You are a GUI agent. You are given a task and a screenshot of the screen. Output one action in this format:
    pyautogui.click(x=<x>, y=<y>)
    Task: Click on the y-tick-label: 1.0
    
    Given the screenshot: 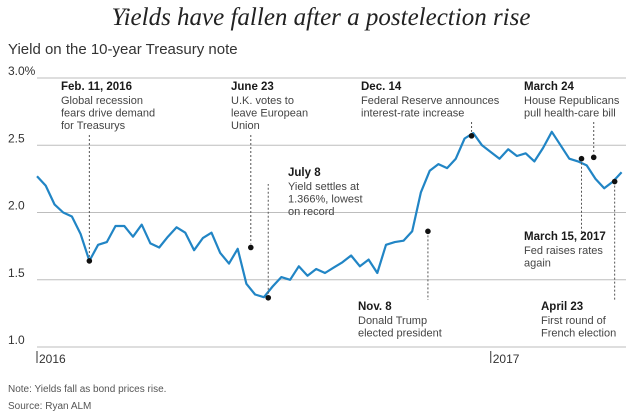 What is the action you would take?
    pyautogui.click(x=16, y=340)
    